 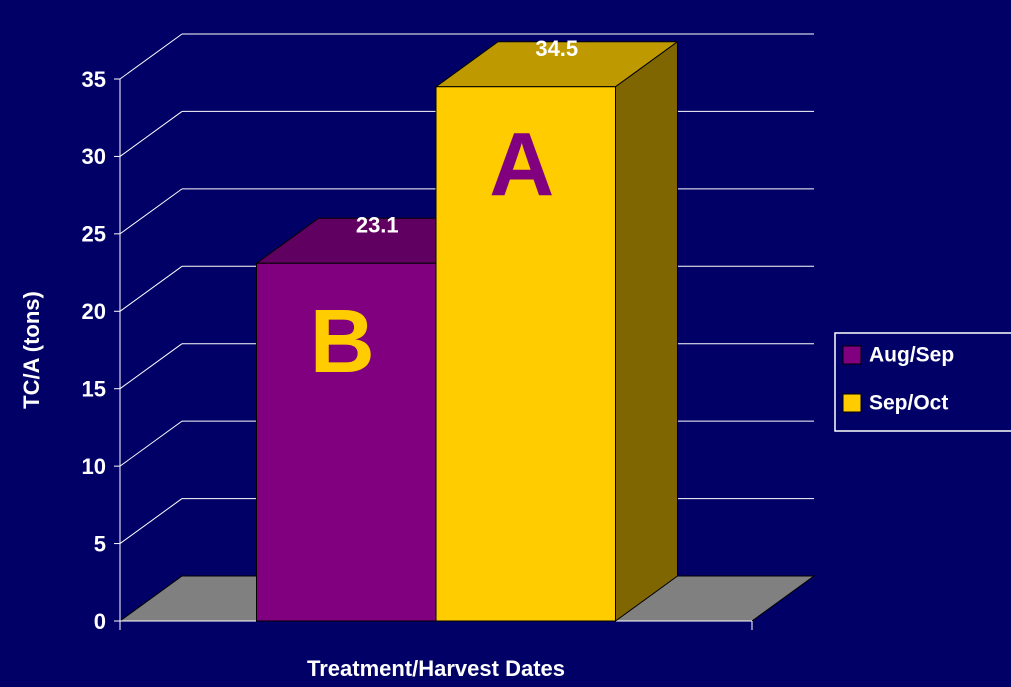 What do you see at coordinates (100, 543) in the screenshot?
I see `y-tick-label: 5` at bounding box center [100, 543].